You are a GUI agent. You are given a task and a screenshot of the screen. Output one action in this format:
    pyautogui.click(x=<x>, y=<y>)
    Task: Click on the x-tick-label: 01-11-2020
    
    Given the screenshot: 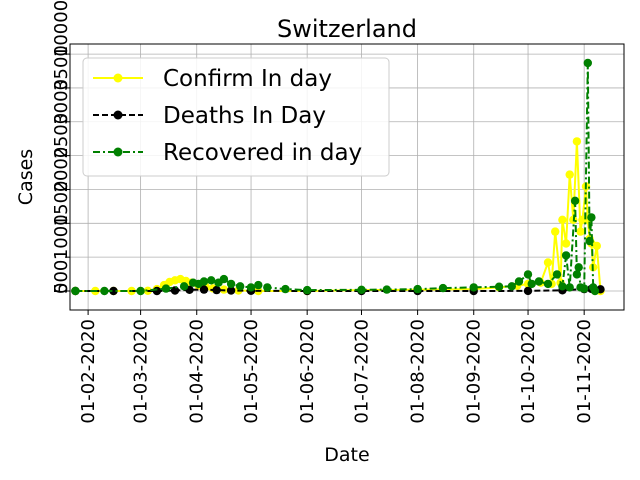 What is the action you would take?
    pyautogui.click(x=584, y=371)
    